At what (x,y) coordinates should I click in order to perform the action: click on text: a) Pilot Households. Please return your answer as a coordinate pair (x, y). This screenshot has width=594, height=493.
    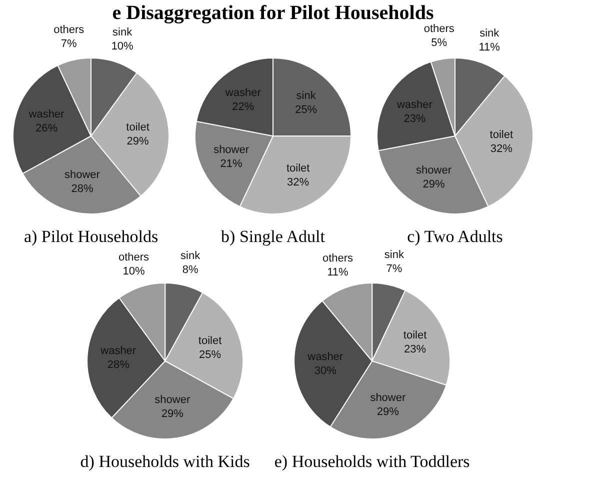
    Looking at the image, I should click on (91, 236).